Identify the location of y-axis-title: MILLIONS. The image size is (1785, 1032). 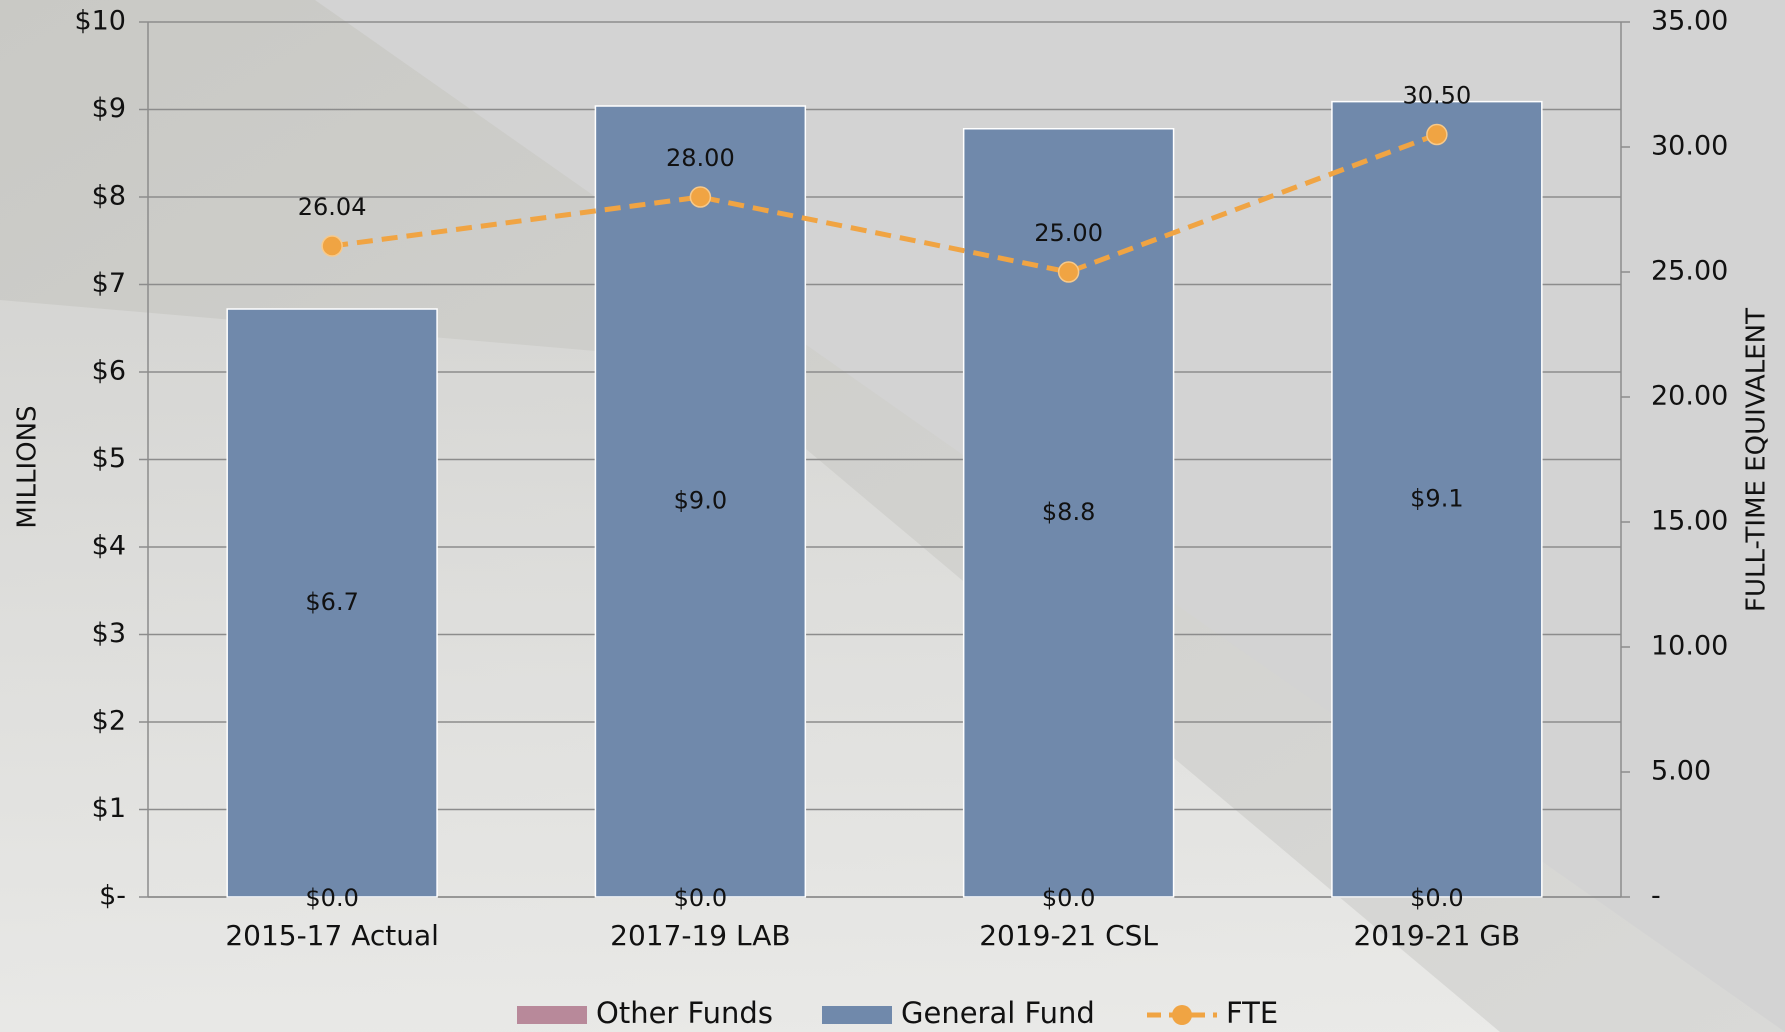
(28, 466).